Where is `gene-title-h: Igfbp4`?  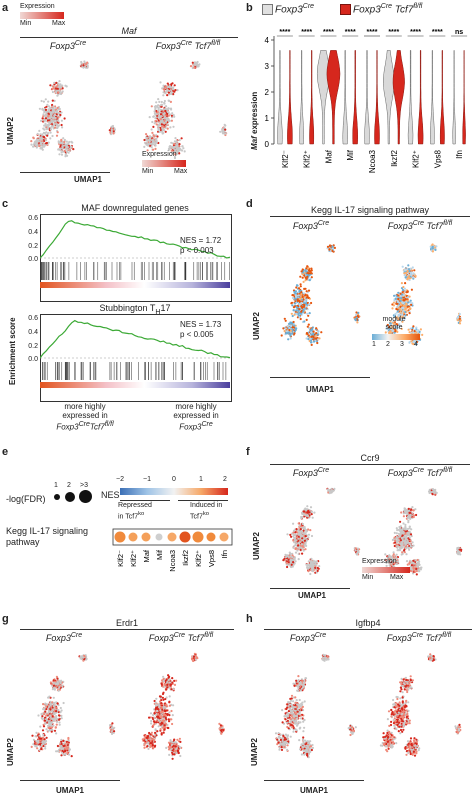 gene-title-h: Igfbp4 is located at coordinates (368, 623).